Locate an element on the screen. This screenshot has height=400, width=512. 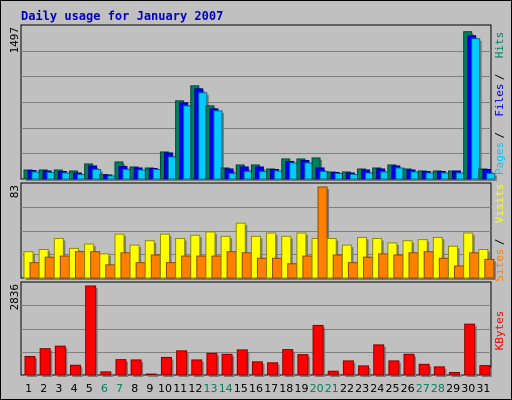
day-label: 9 is located at coordinates (149, 388).